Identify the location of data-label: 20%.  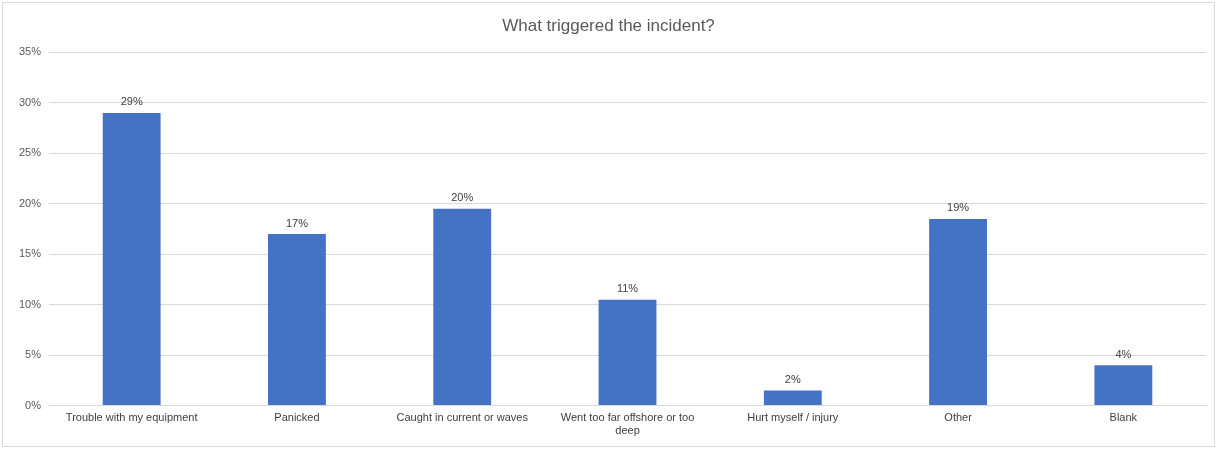
(462, 197).